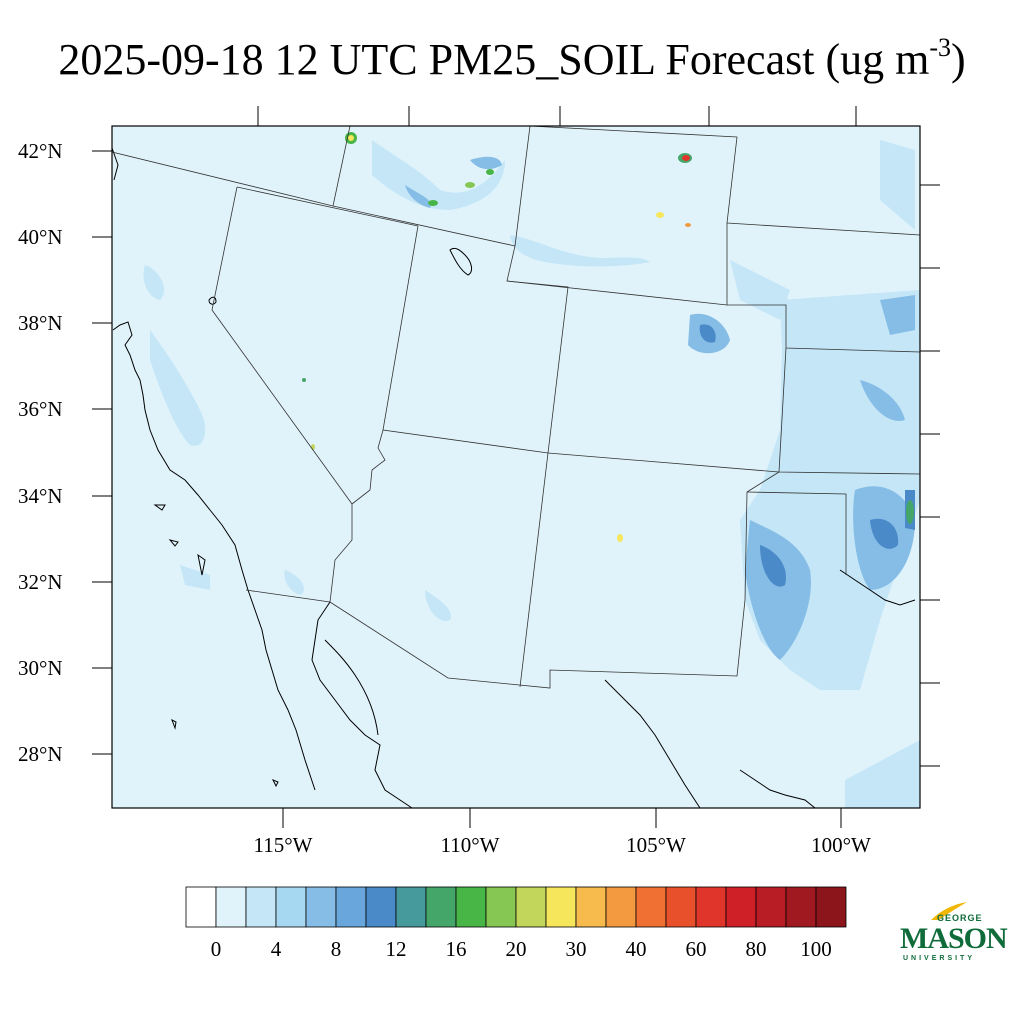  What do you see at coordinates (841, 845) in the screenshot?
I see `lon-label-100w: 100°W` at bounding box center [841, 845].